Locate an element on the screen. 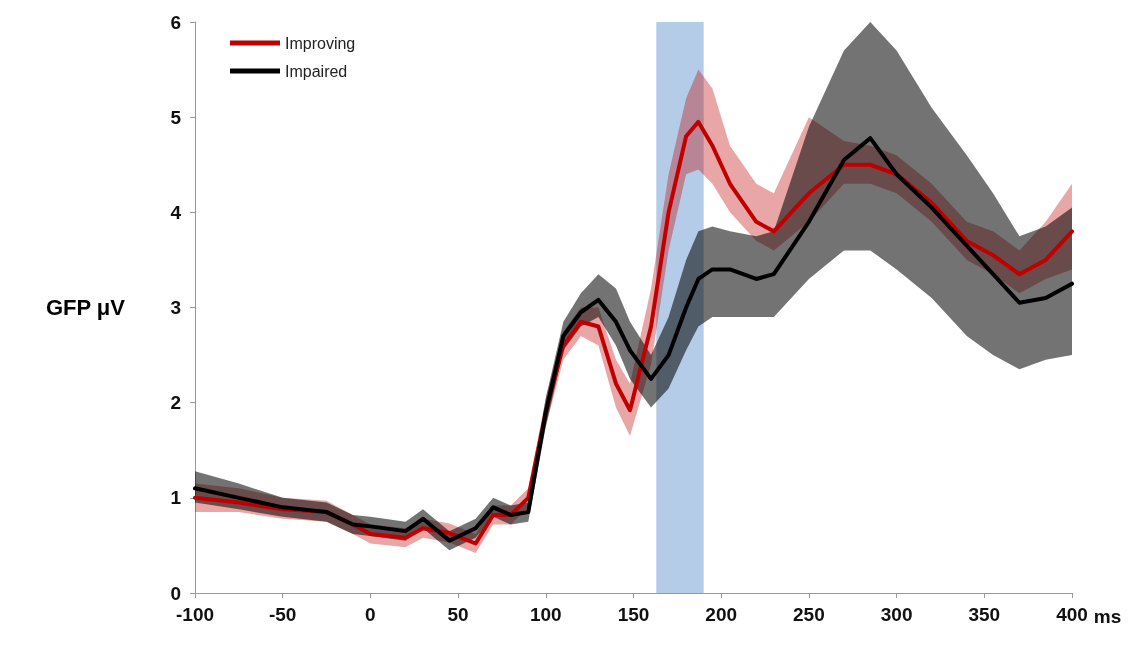  y-tick-label: 3 is located at coordinates (175, 307).